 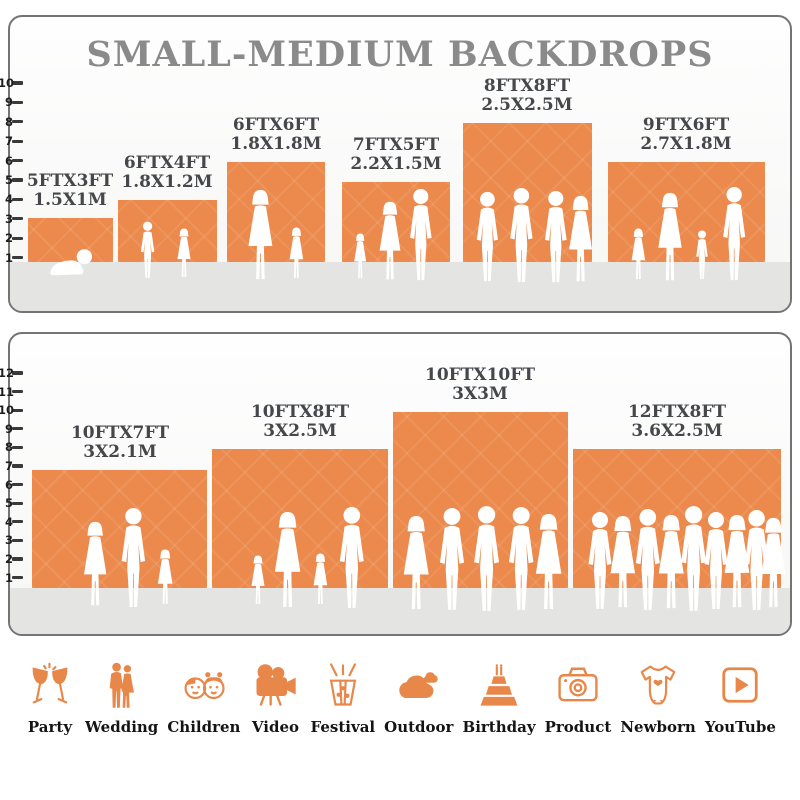 I want to click on category-label: Video, so click(x=275, y=727).